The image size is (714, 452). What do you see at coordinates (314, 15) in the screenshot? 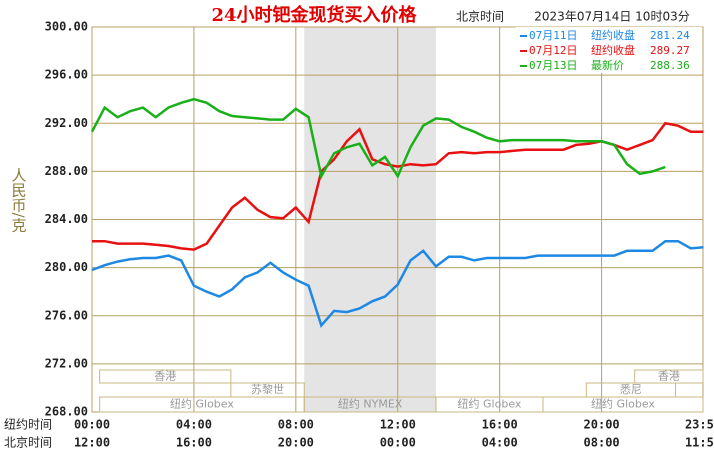
I see `chart-title: 24小时钯金现货买入价格` at bounding box center [314, 15].